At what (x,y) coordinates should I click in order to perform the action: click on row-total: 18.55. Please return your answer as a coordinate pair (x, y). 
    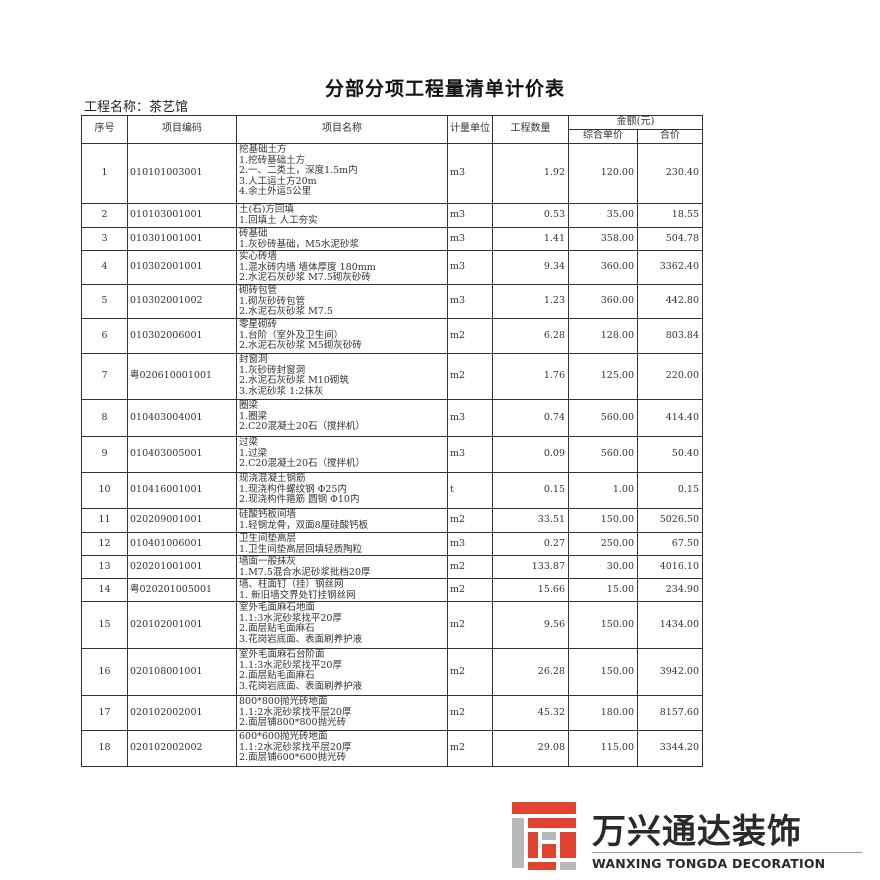
    Looking at the image, I should click on (670, 215).